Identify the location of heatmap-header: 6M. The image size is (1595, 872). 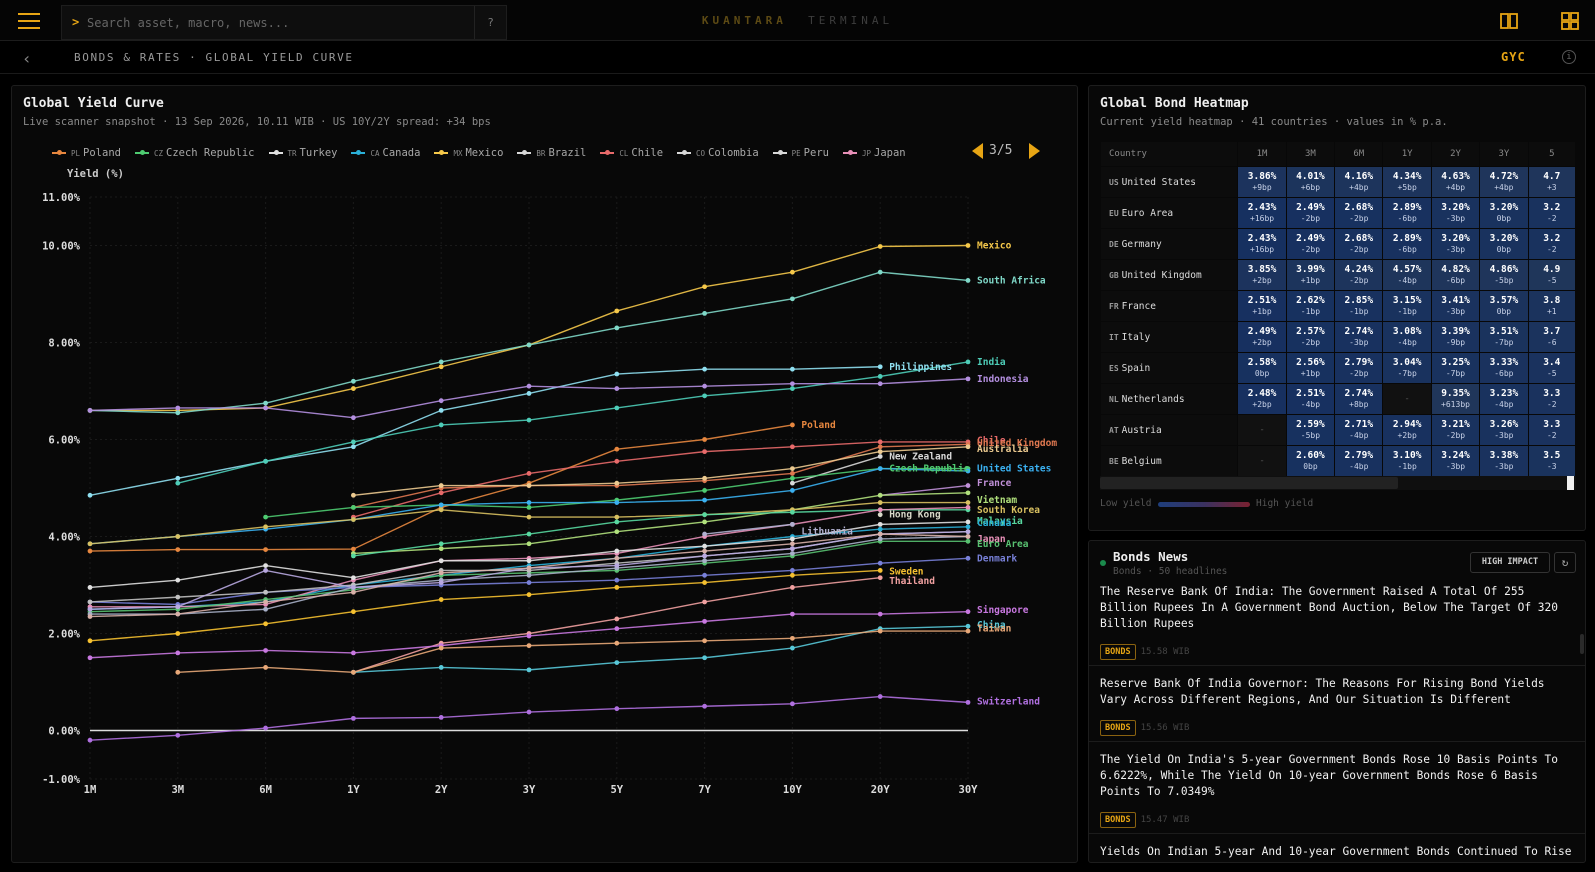
(1359, 154).